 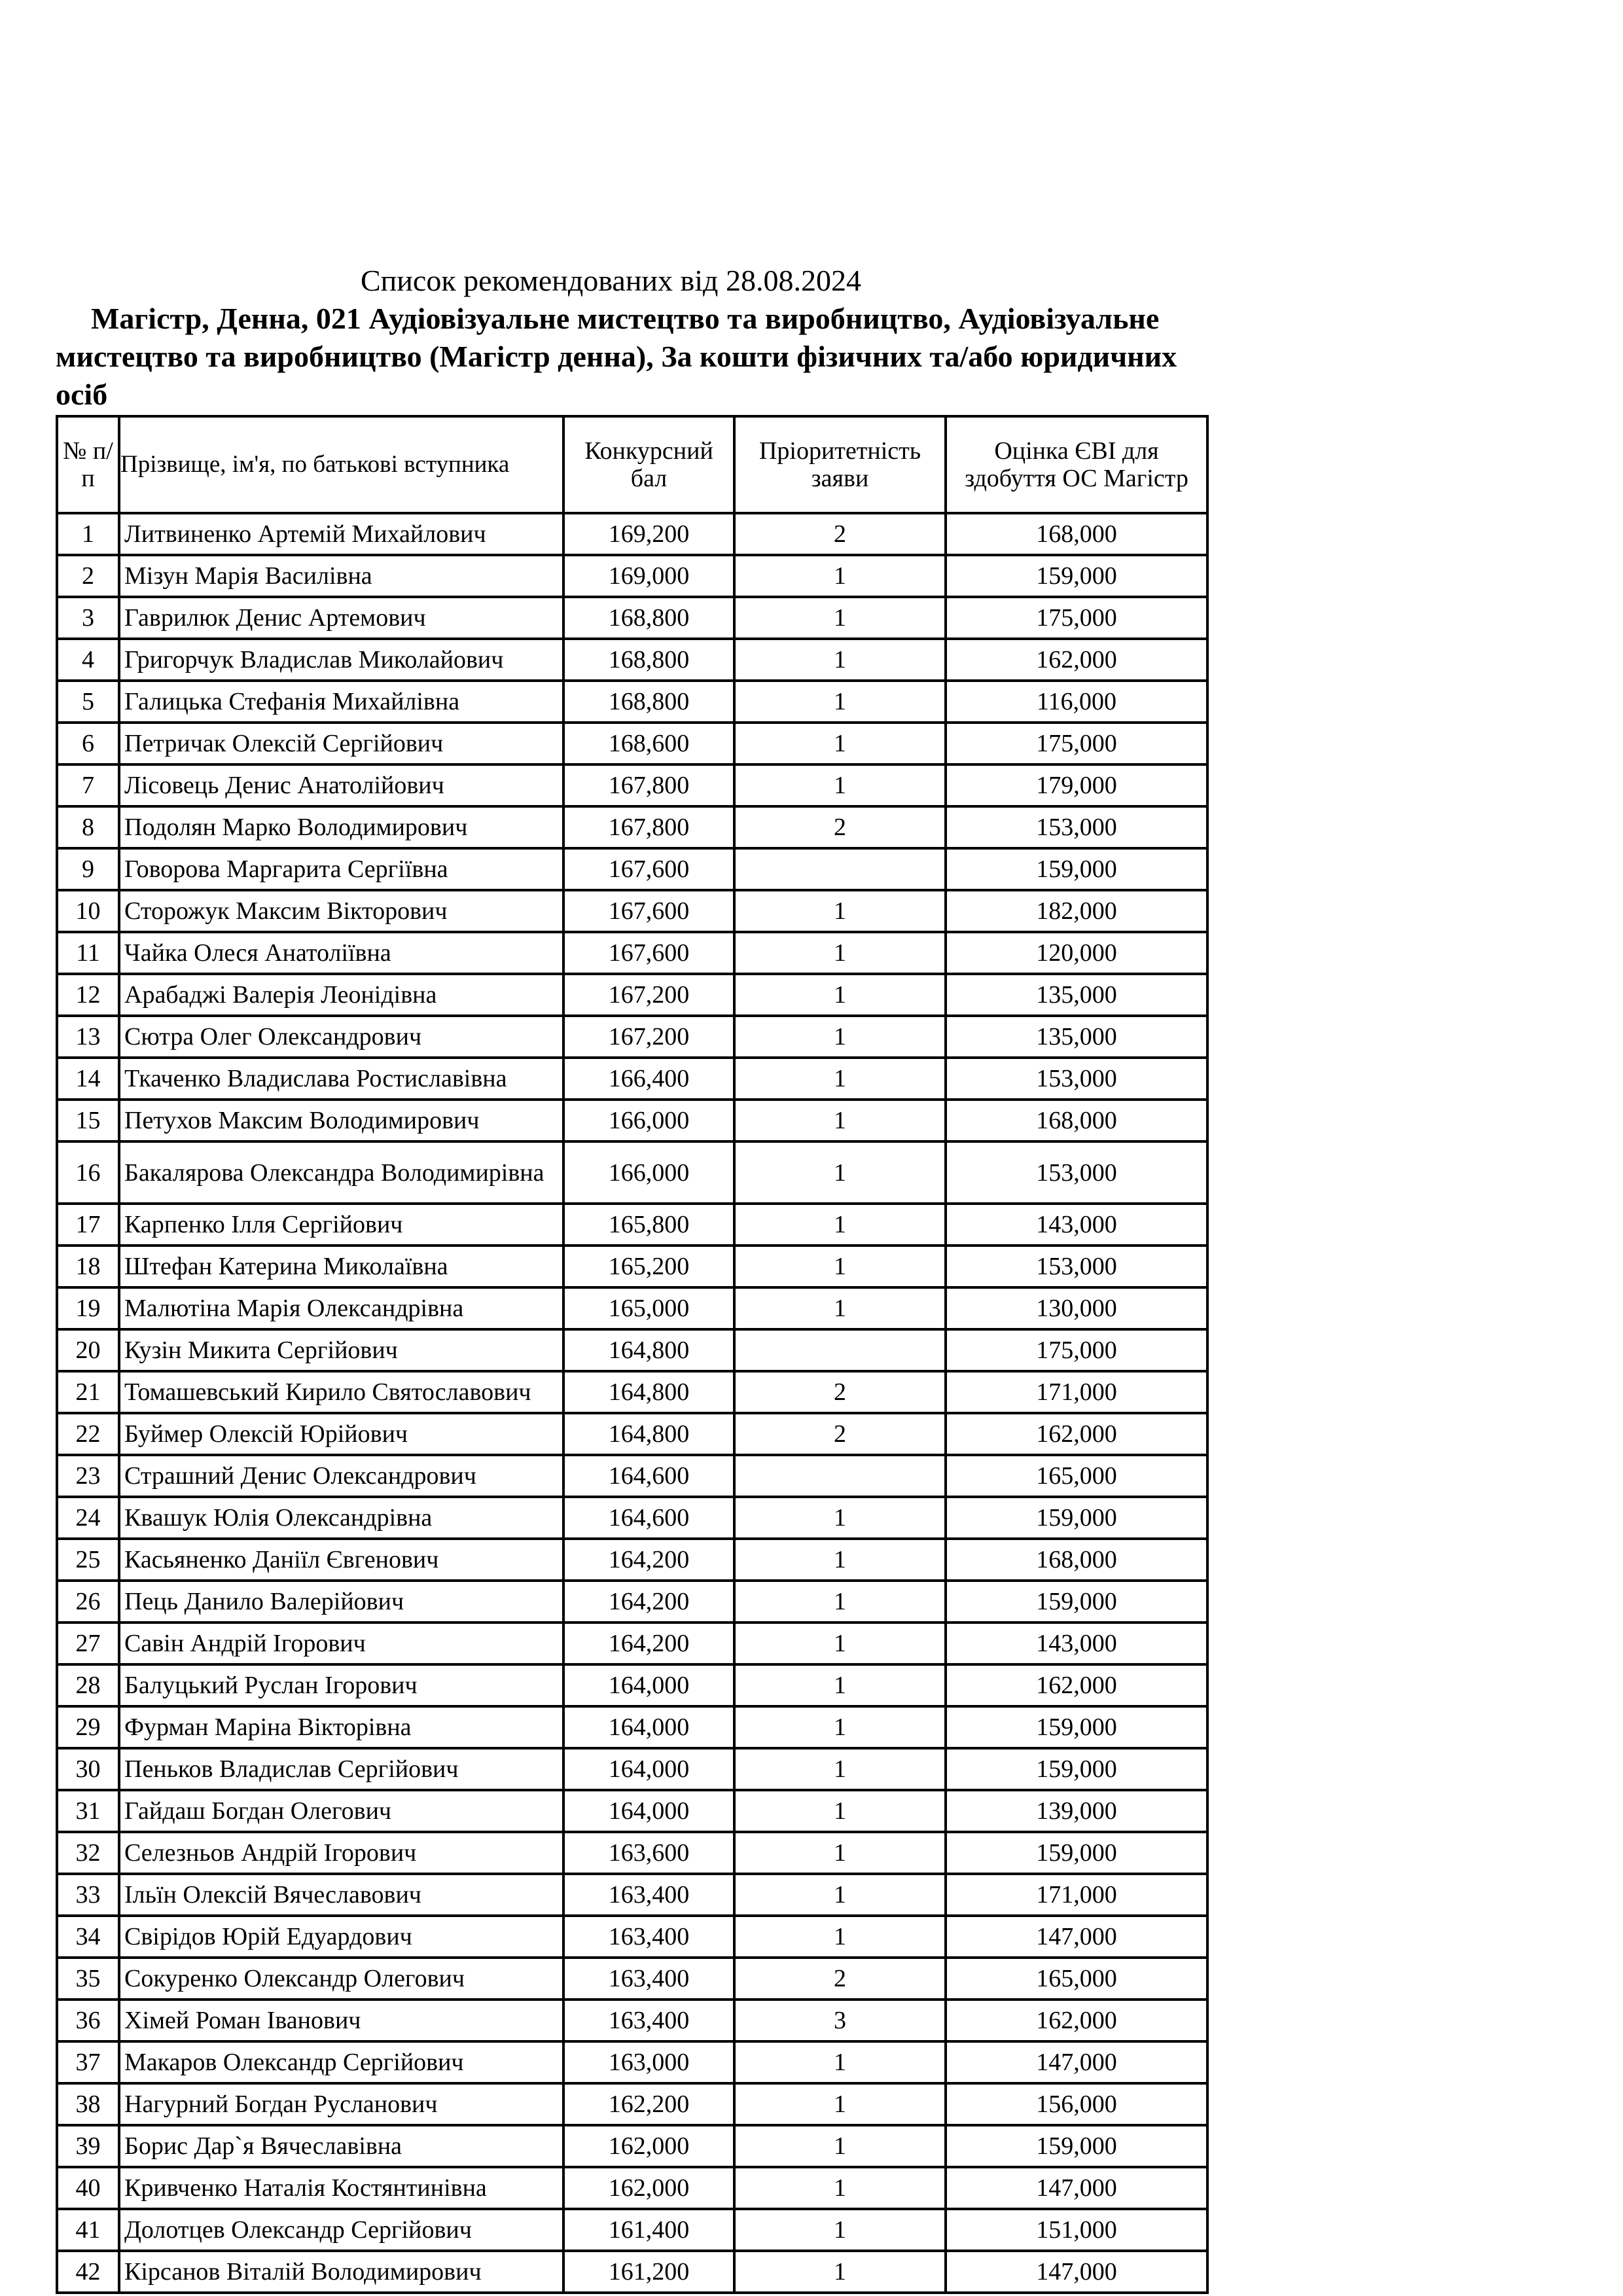 What do you see at coordinates (341, 2062) in the screenshot?
I see `applicant-name: Макаров Олександр Сергійович` at bounding box center [341, 2062].